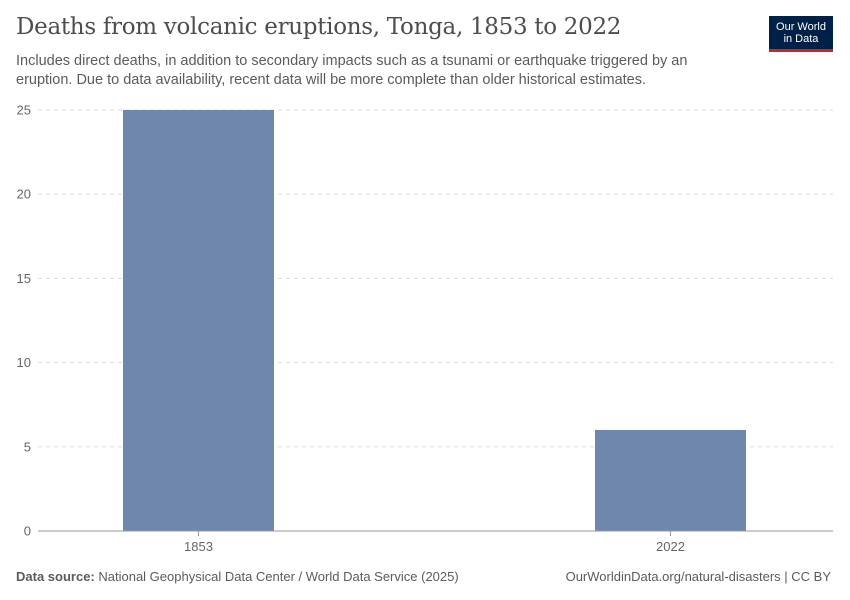 This screenshot has width=850, height=600. Describe the element at coordinates (24, 194) in the screenshot. I see `y-tick-label-20: 20` at that location.